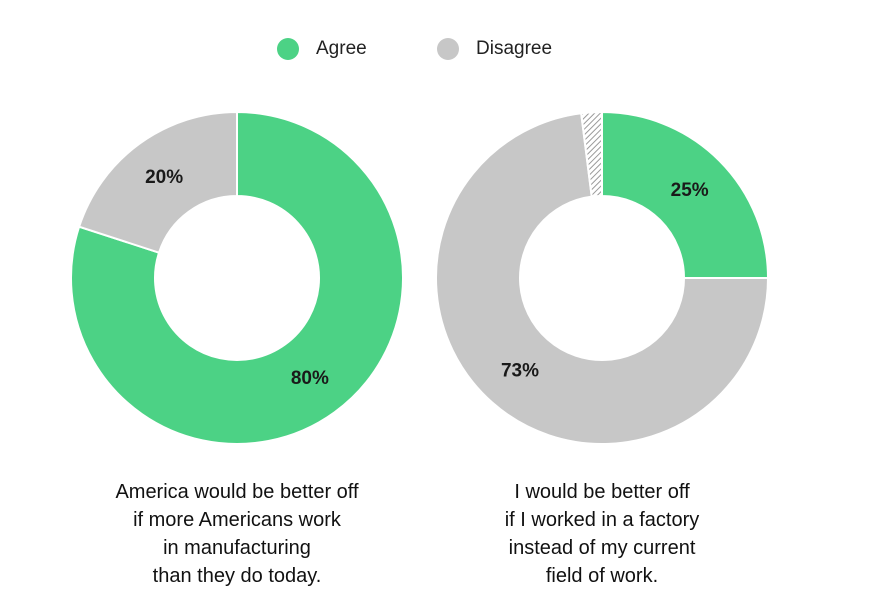  What do you see at coordinates (448, 49) in the screenshot?
I see `legend-swatch-disagree` at bounding box center [448, 49].